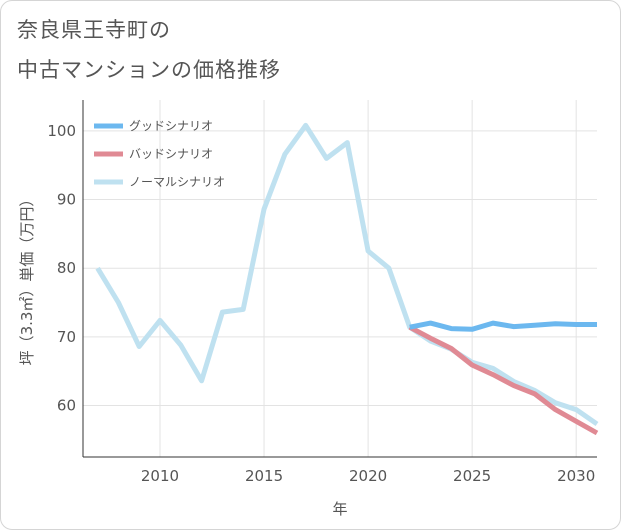  Describe the element at coordinates (503, 326) in the screenshot. I see `series-line-good` at that location.